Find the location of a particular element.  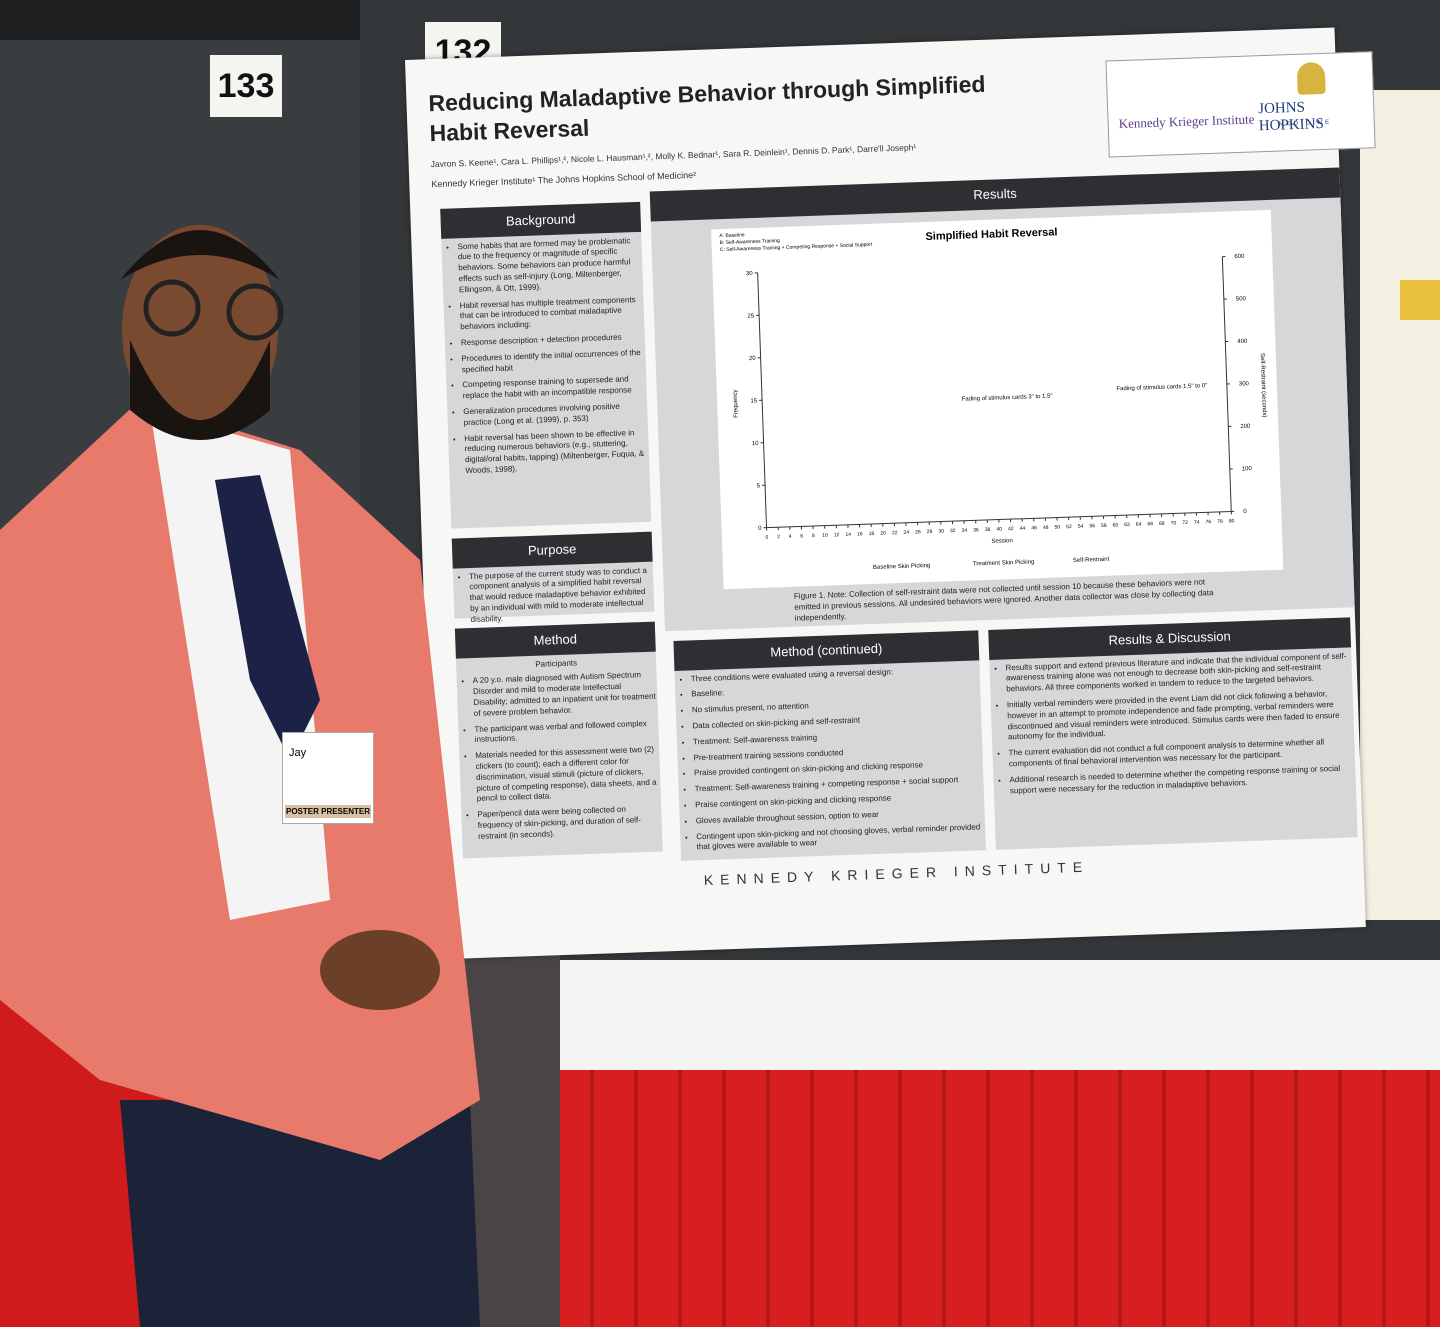

x-tick-label: 72 is located at coordinates (1185, 523).